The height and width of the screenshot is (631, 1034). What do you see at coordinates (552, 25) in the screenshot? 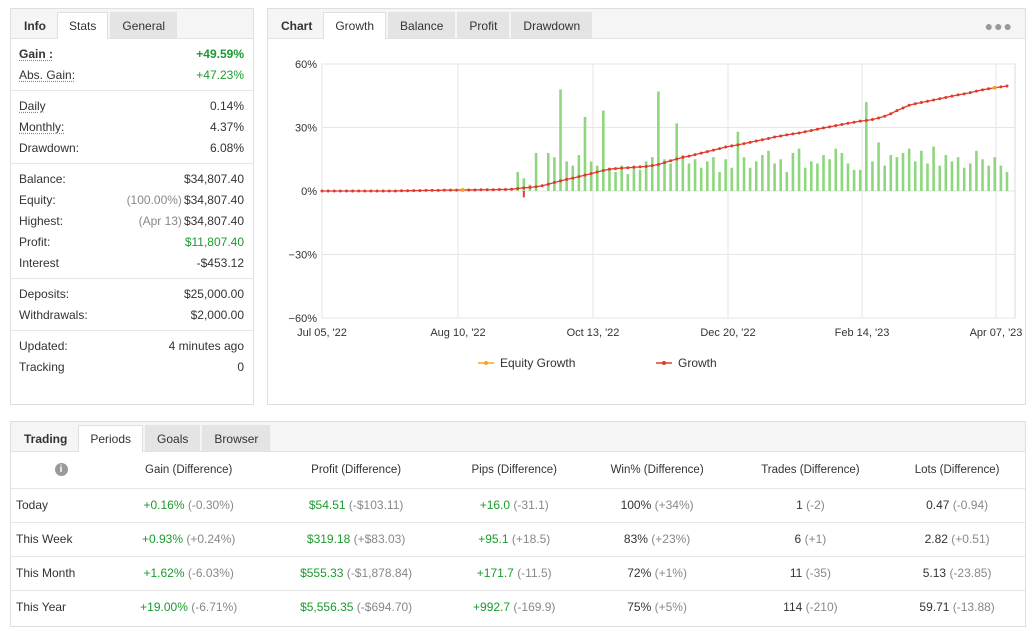
I see `tab-drawdown: Drawdown` at bounding box center [552, 25].